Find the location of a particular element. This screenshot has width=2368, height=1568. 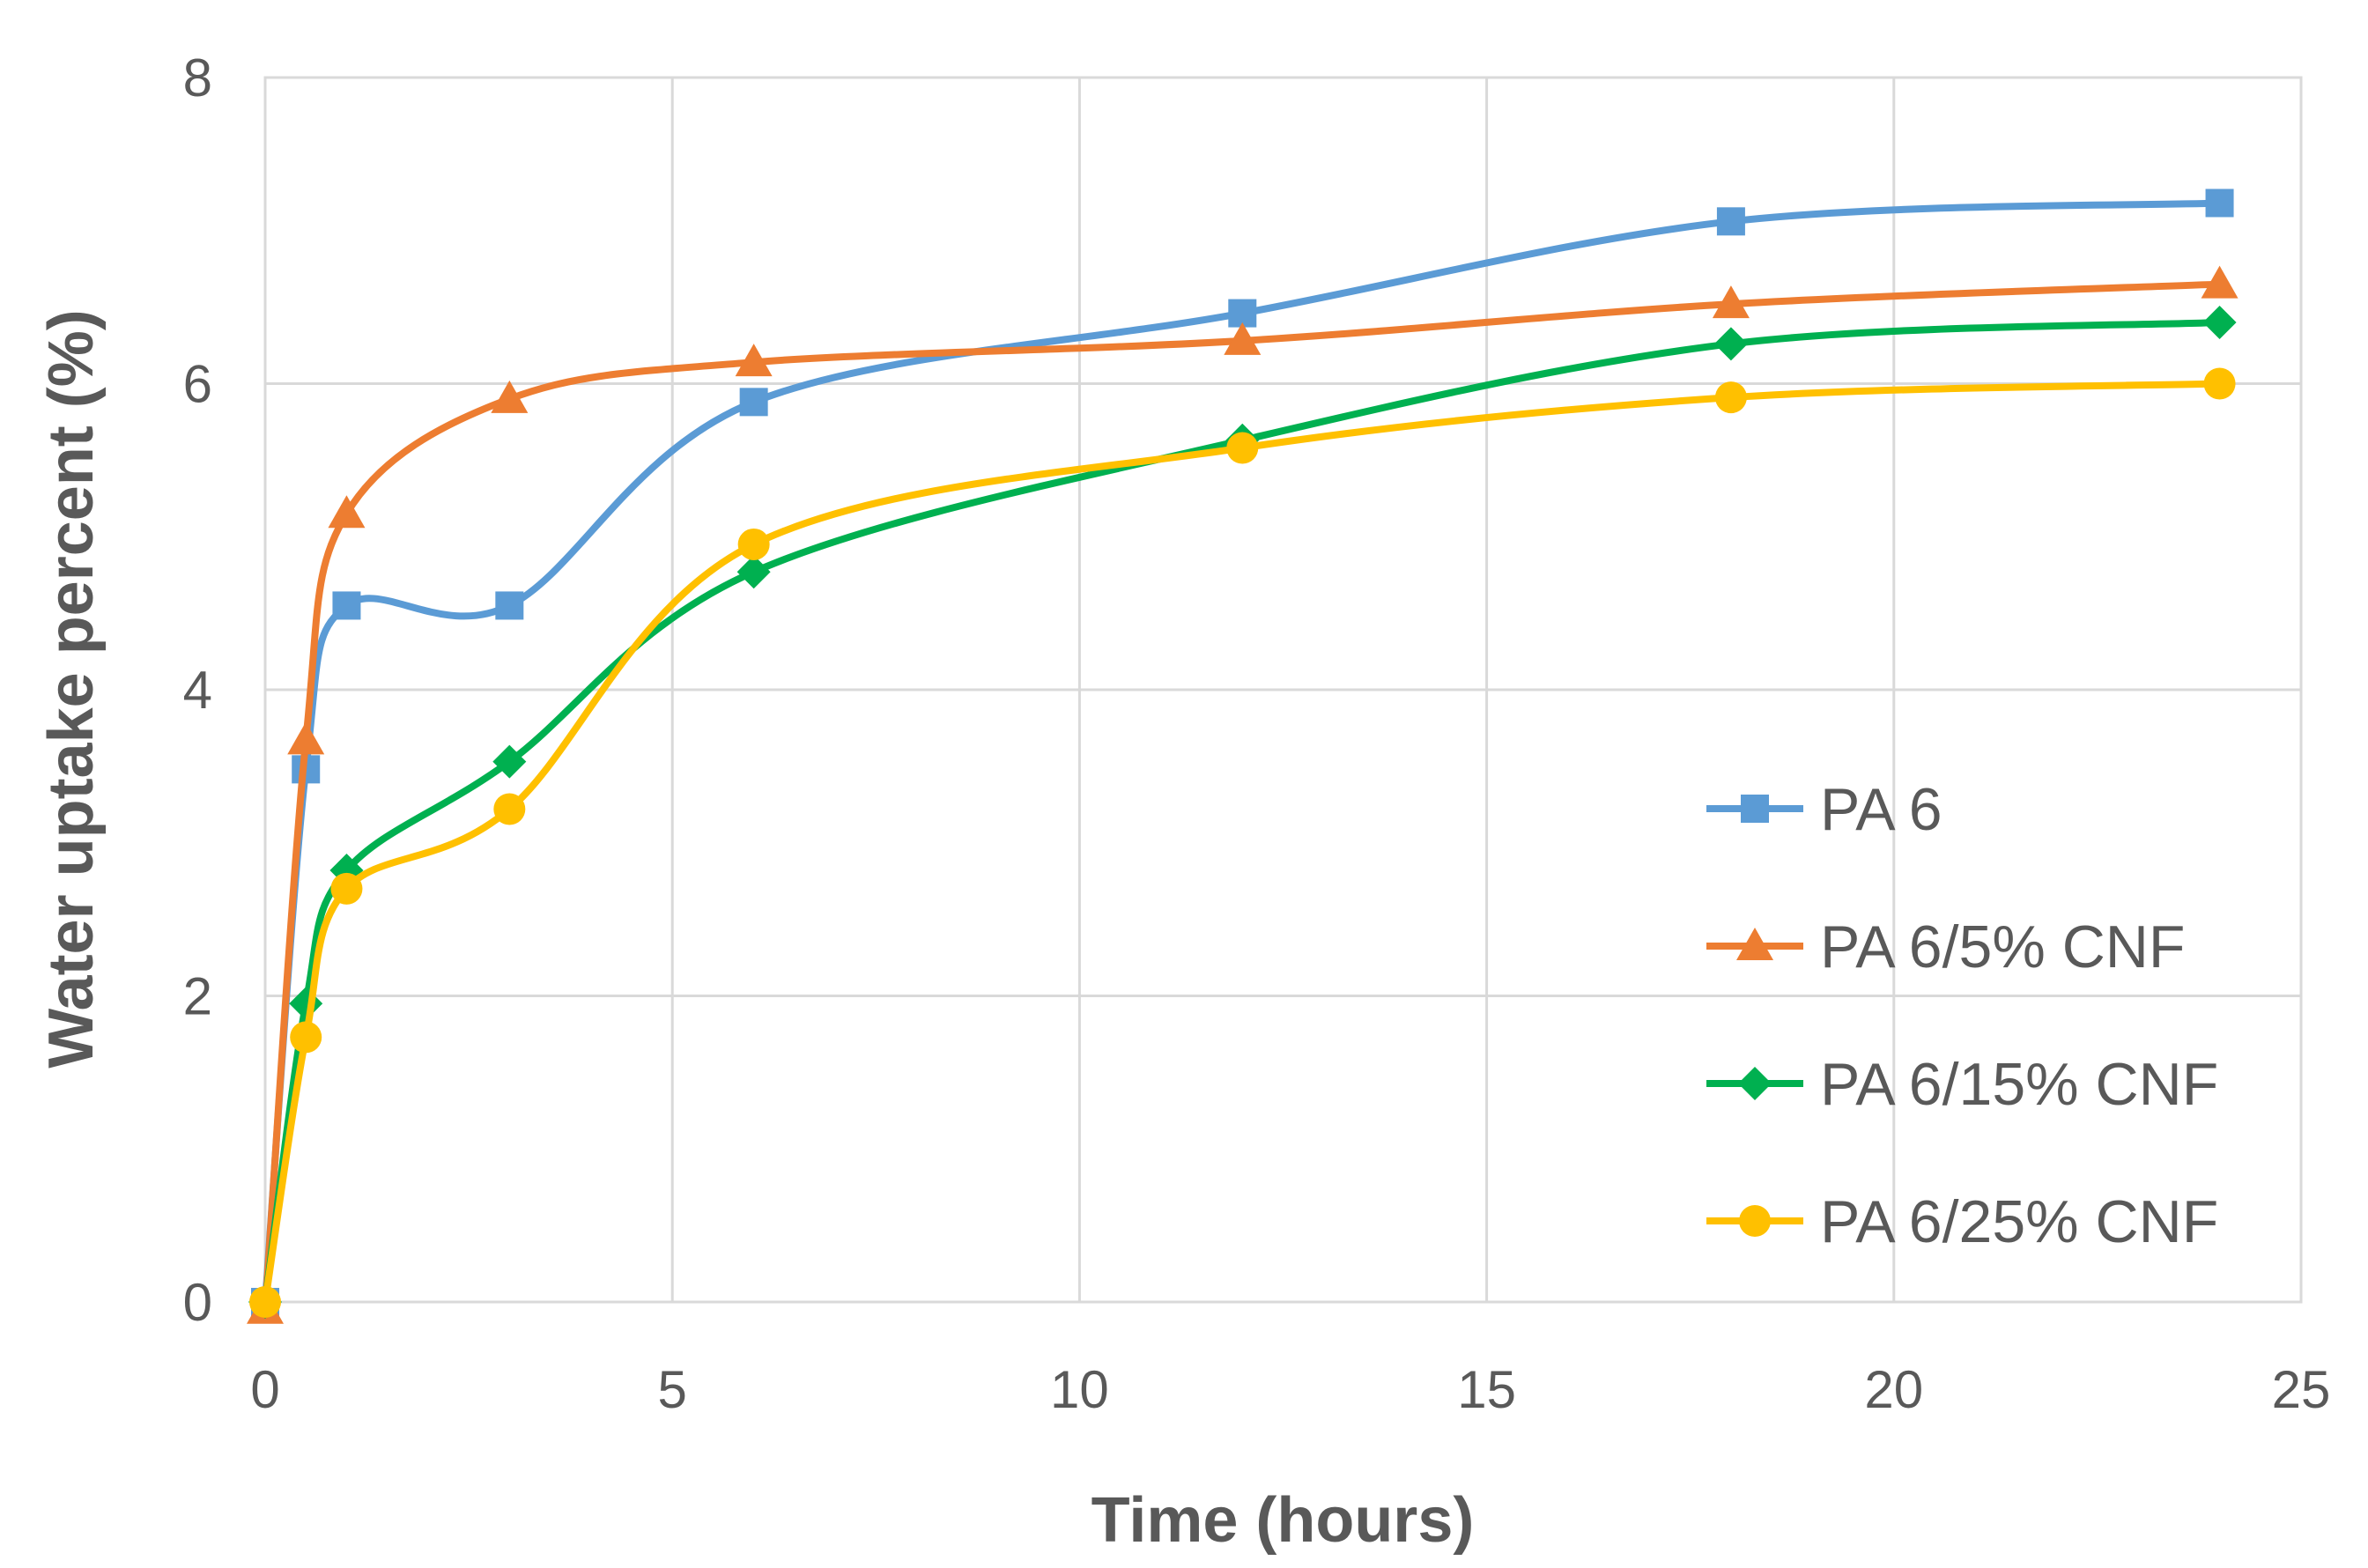

x-axis-title: Time (hours) is located at coordinates (1283, 1520).